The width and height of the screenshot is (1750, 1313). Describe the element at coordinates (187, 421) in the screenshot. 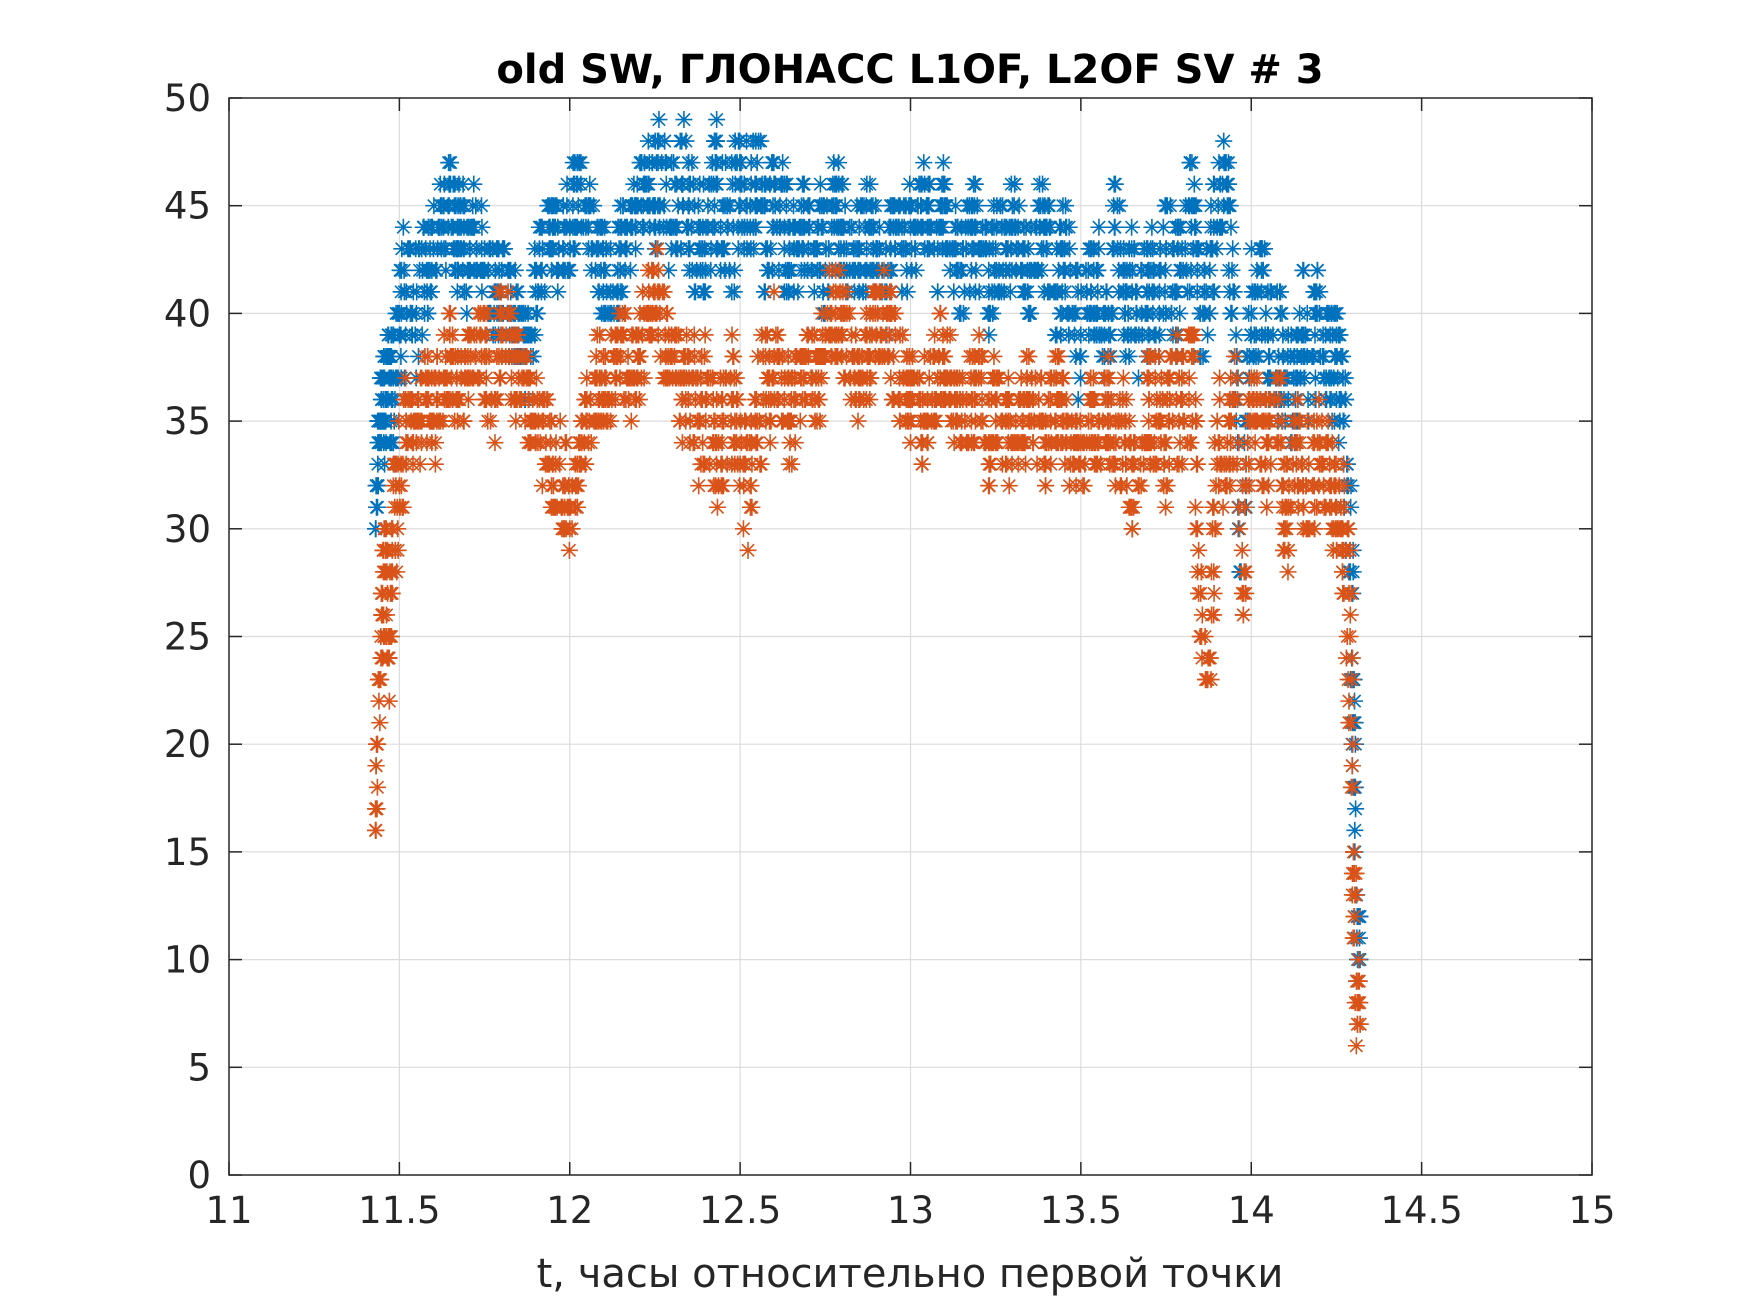

I see `y-tick-label: 35` at that location.